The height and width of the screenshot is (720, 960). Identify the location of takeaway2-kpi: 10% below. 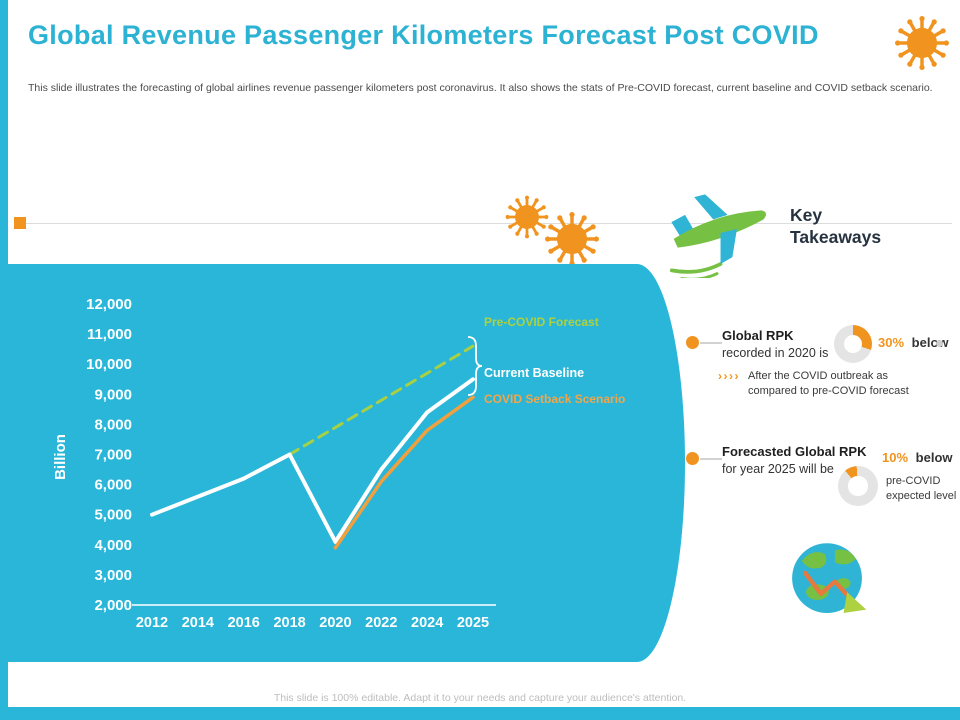
(917, 457).